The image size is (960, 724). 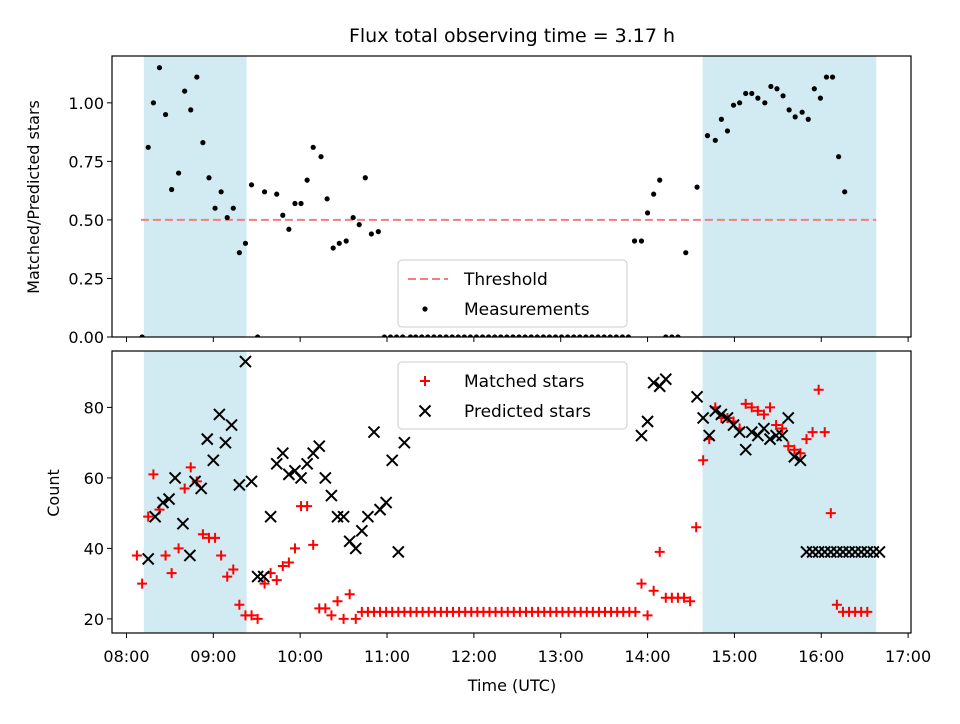 What do you see at coordinates (94, 407) in the screenshot?
I see `bottom-y-tick-label: 80` at bounding box center [94, 407].